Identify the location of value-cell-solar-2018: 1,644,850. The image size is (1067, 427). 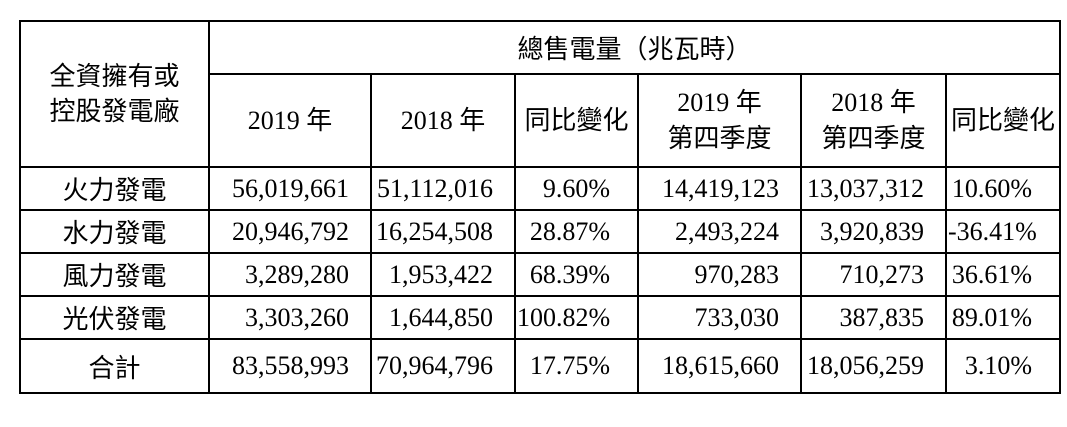
(443, 317).